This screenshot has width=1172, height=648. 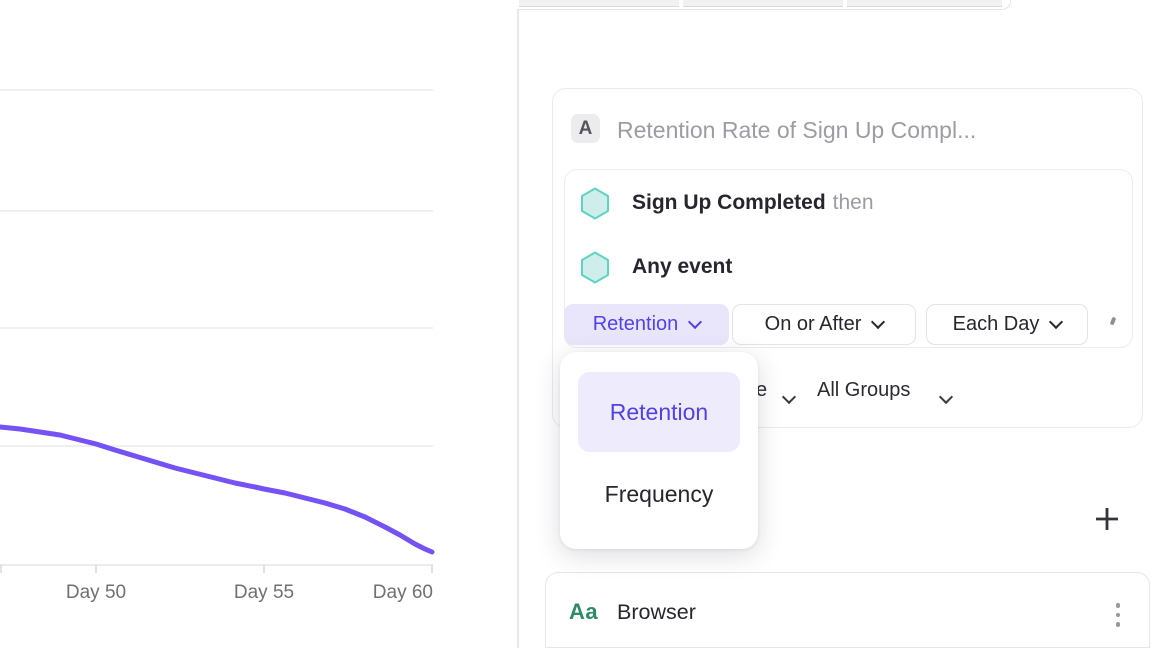 What do you see at coordinates (96, 592) in the screenshot?
I see `x-tick-label: Day 50` at bounding box center [96, 592].